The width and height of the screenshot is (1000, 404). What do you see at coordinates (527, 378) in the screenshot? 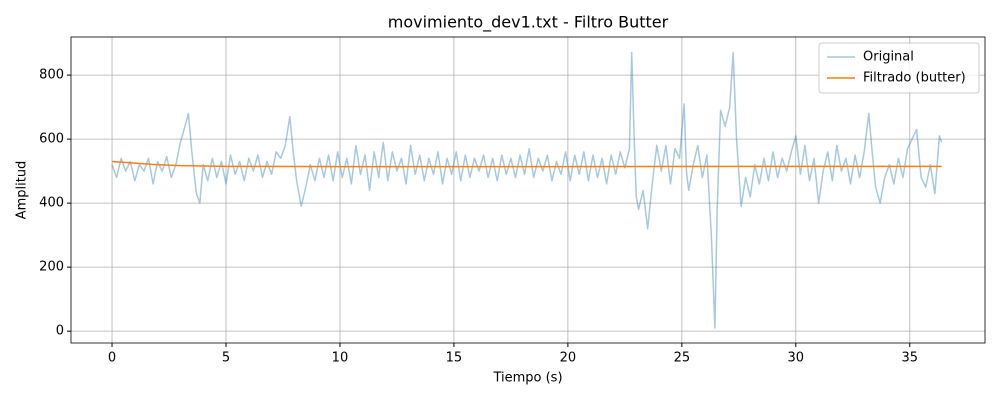
I see `x-axis-label: Tiempo (s)` at bounding box center [527, 378].